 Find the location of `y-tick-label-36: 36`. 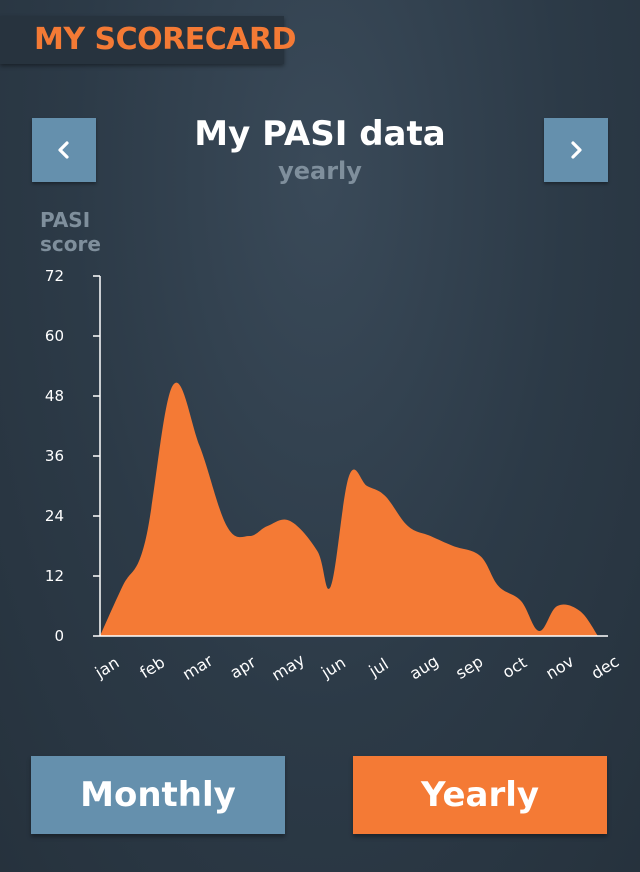

y-tick-label-36: 36 is located at coordinates (54, 456).